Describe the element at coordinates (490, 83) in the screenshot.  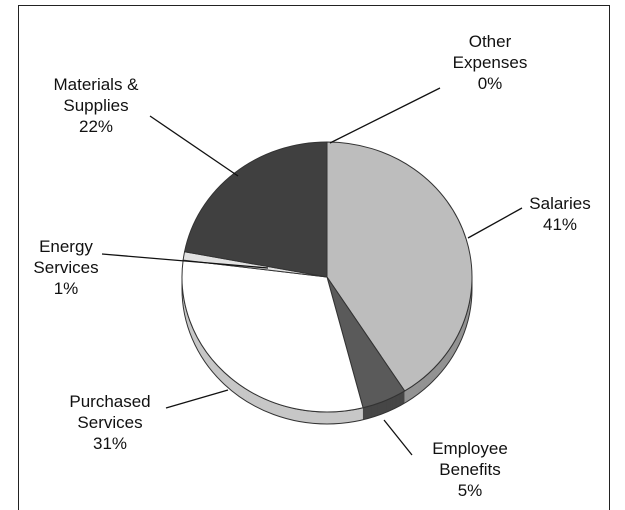
I see `value-label: 0%` at that location.